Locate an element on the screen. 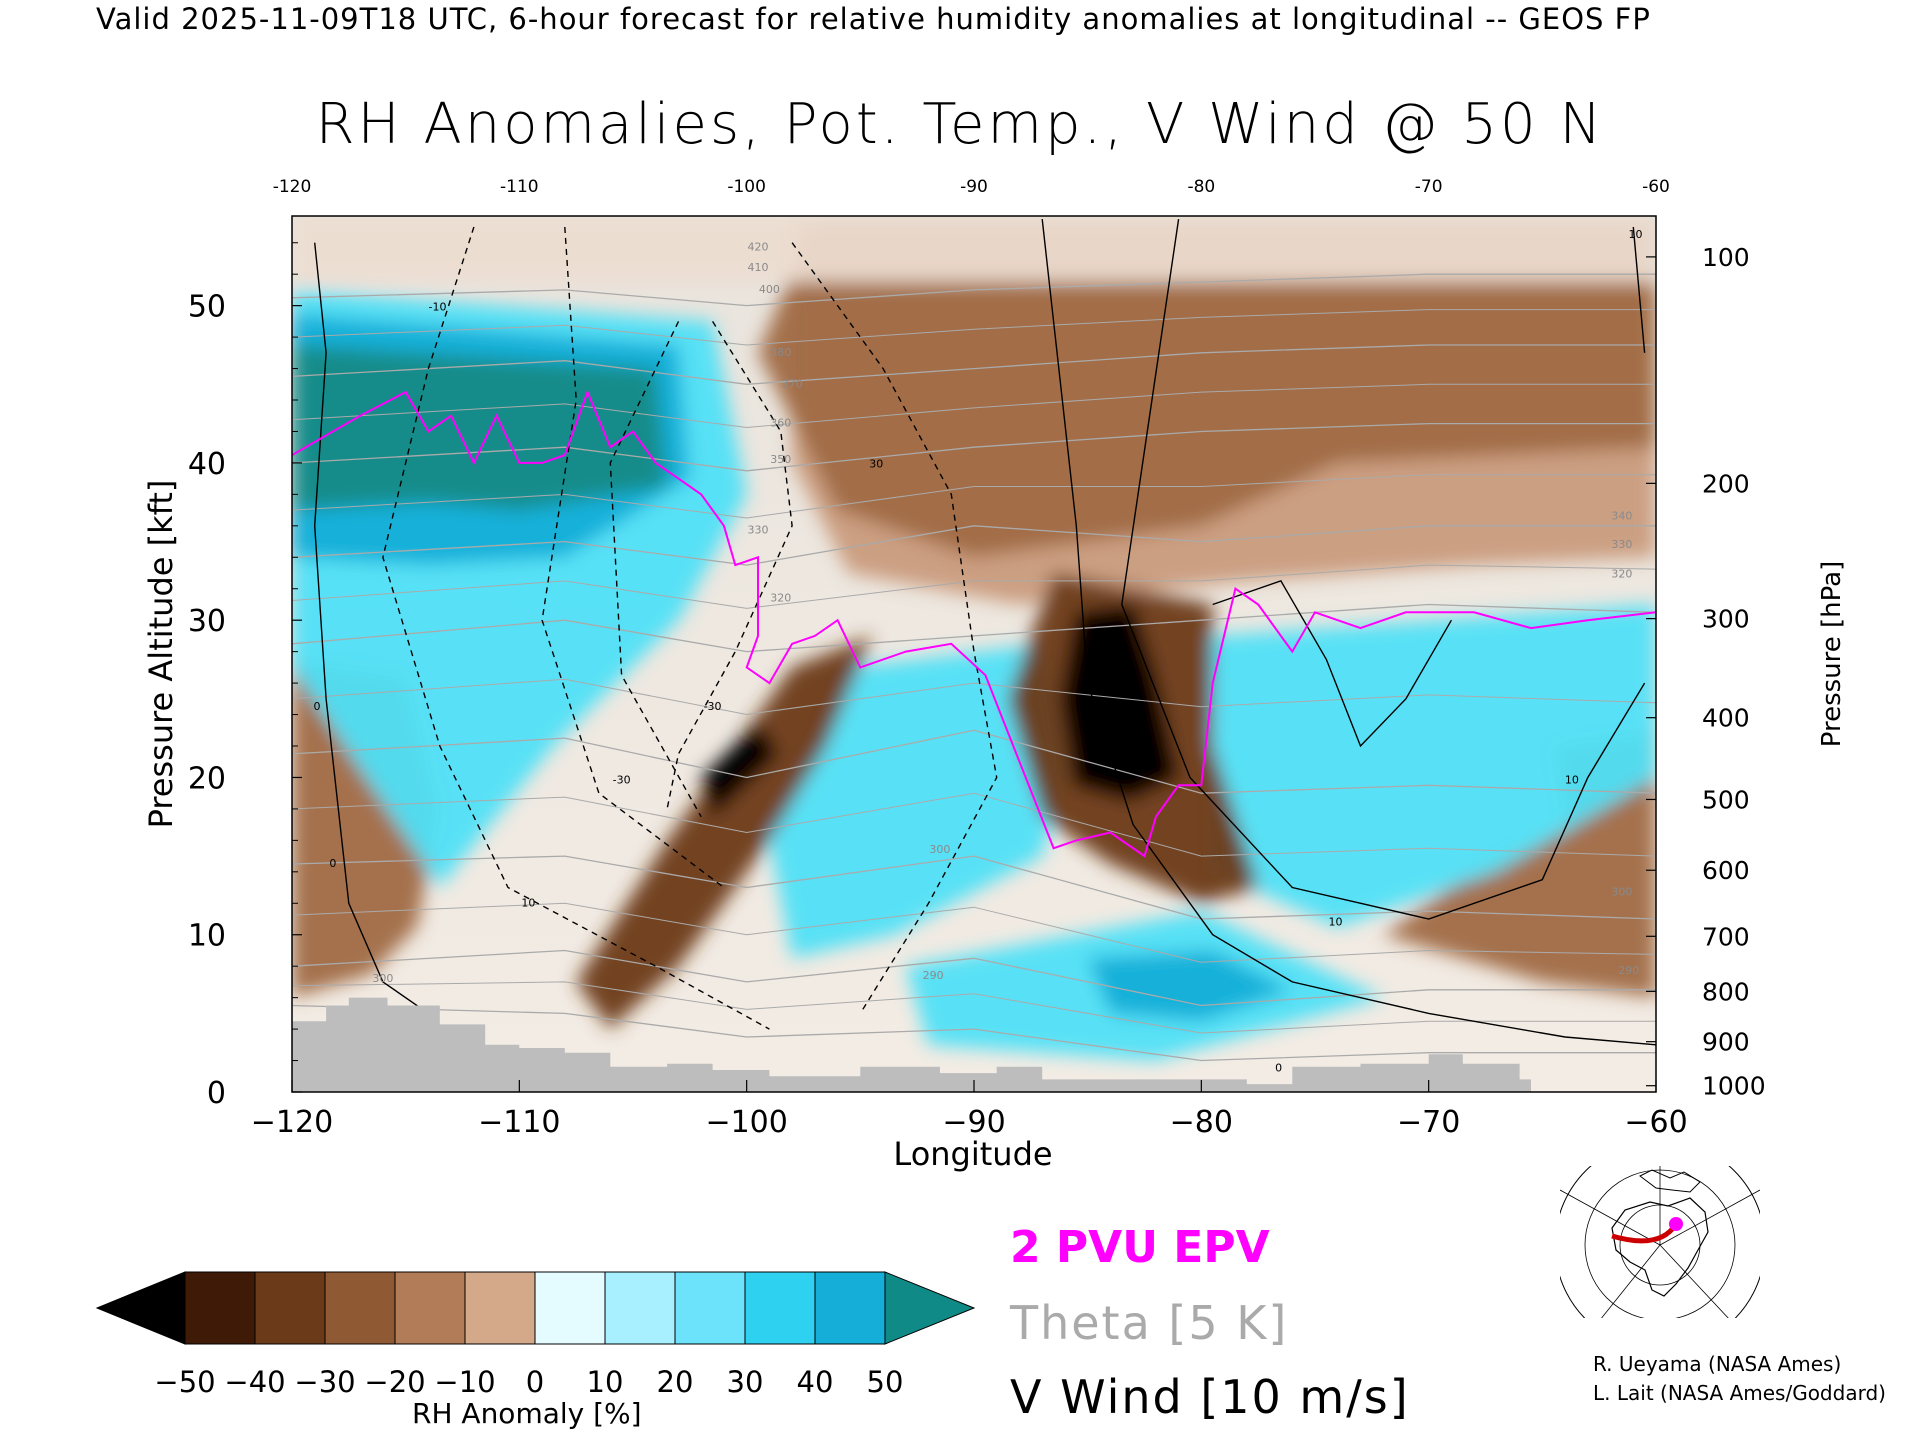  credit-line-2: L. Lait (NASA Ames/Goddard) is located at coordinates (1739, 1393).